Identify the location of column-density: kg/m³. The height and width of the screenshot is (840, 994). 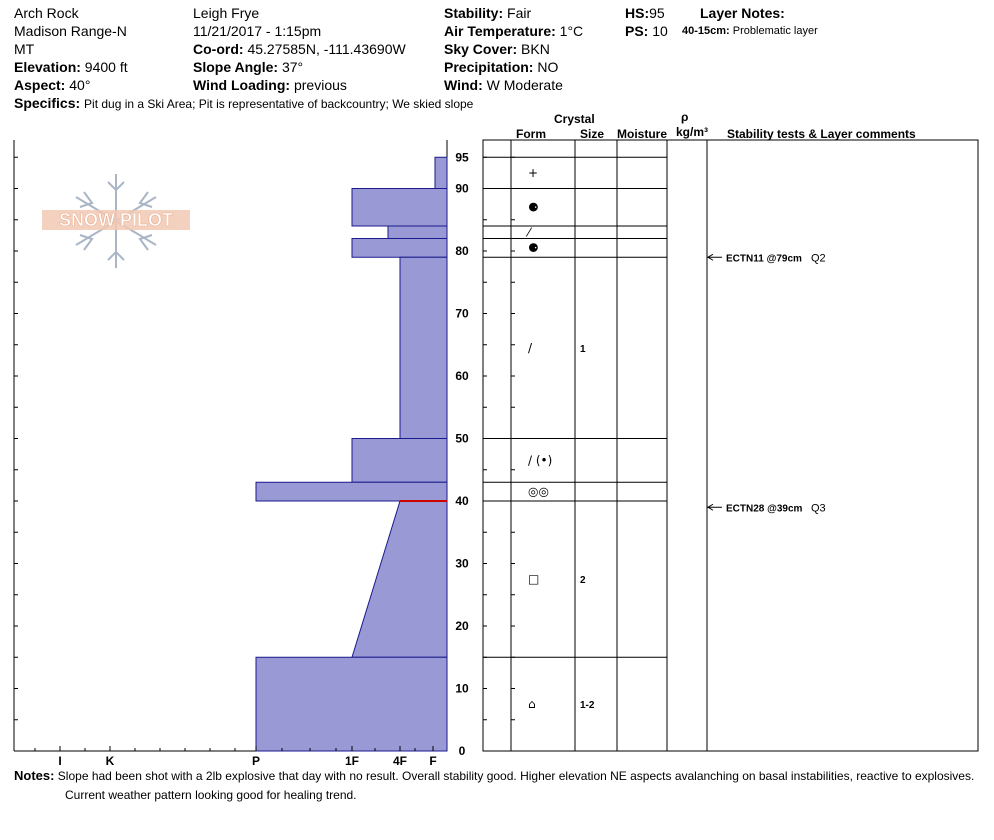
(692, 132).